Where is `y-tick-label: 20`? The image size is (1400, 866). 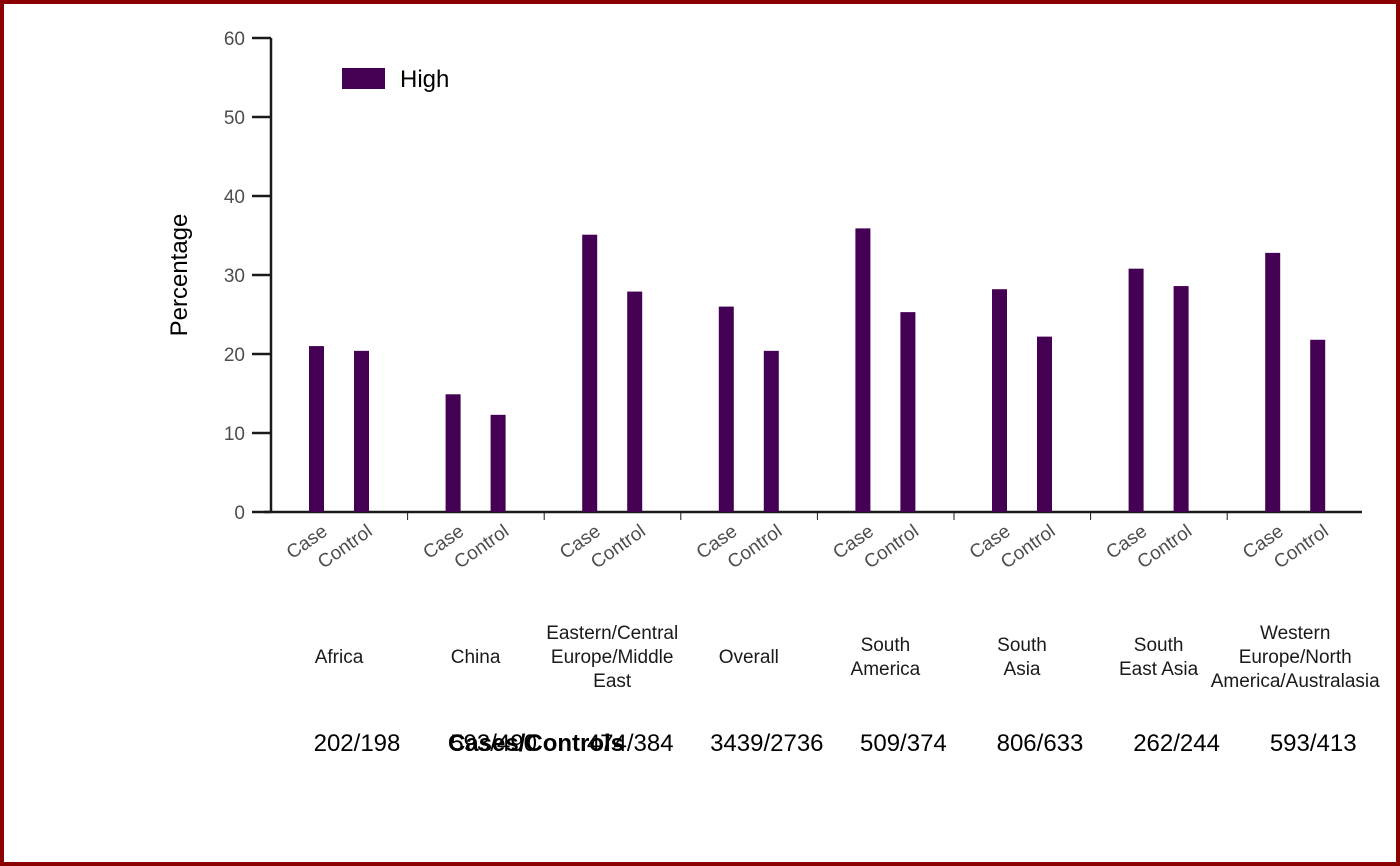
y-tick-label: 20 is located at coordinates (234, 355).